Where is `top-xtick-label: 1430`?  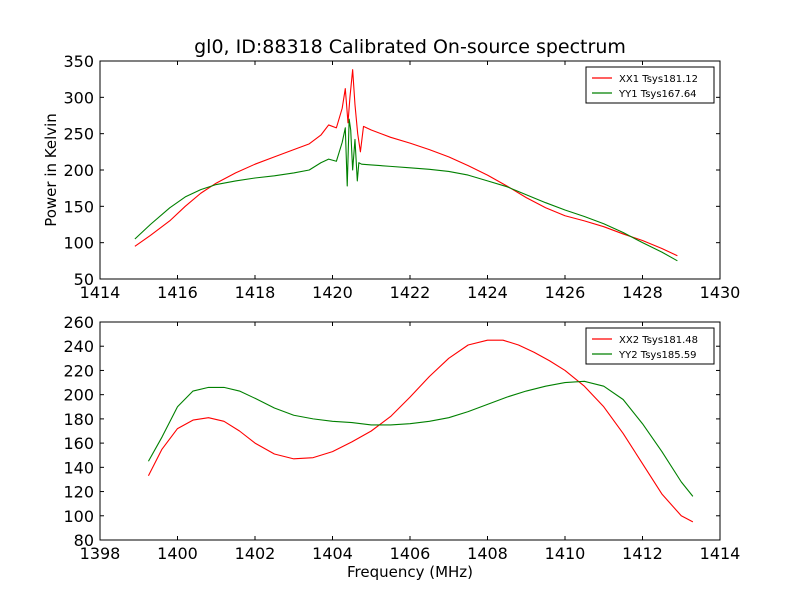 top-xtick-label: 1430 is located at coordinates (720, 292).